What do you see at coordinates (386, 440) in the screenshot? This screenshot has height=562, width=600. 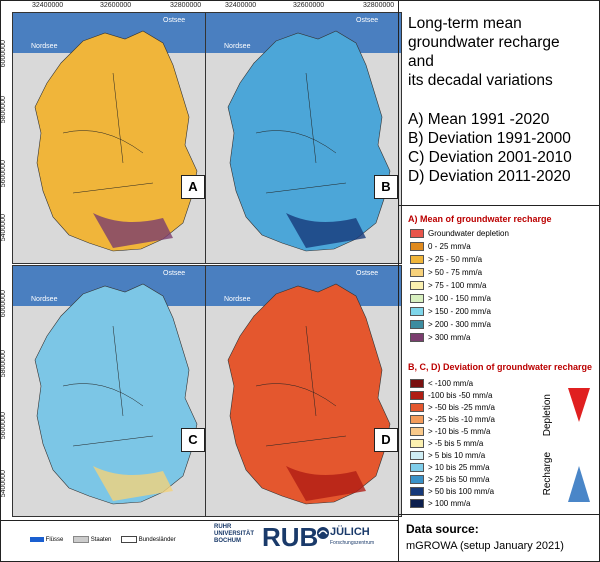 I see `panel-label-d: D` at bounding box center [386, 440].